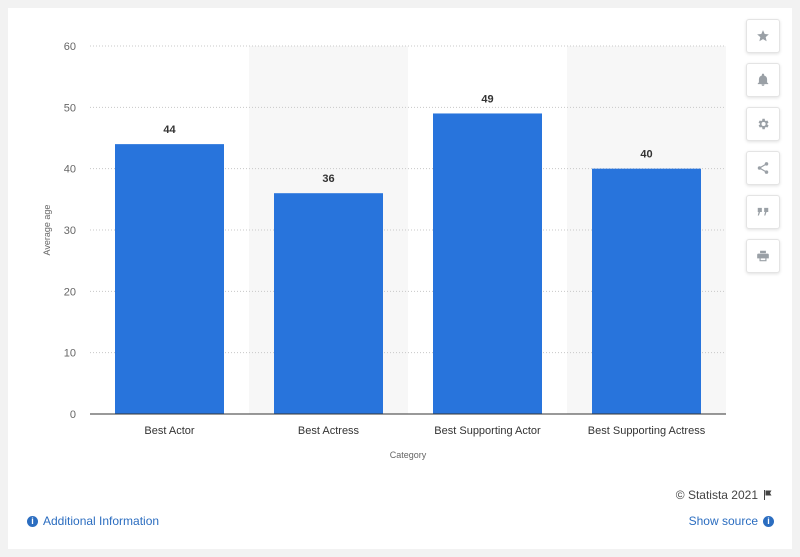 Image resolution: width=800 pixels, height=557 pixels. I want to click on bell-icon, so click(763, 79).